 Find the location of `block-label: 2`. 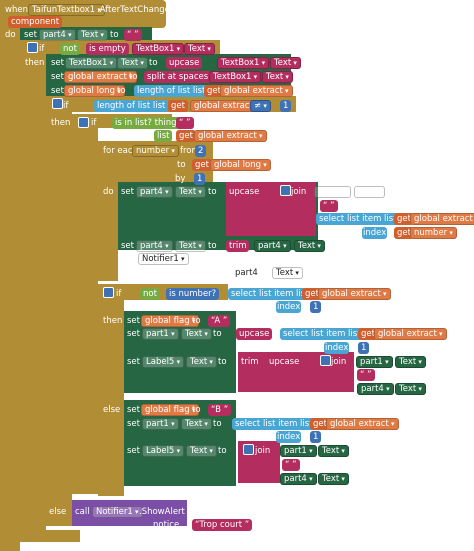

block-label: 2 is located at coordinates (201, 151).